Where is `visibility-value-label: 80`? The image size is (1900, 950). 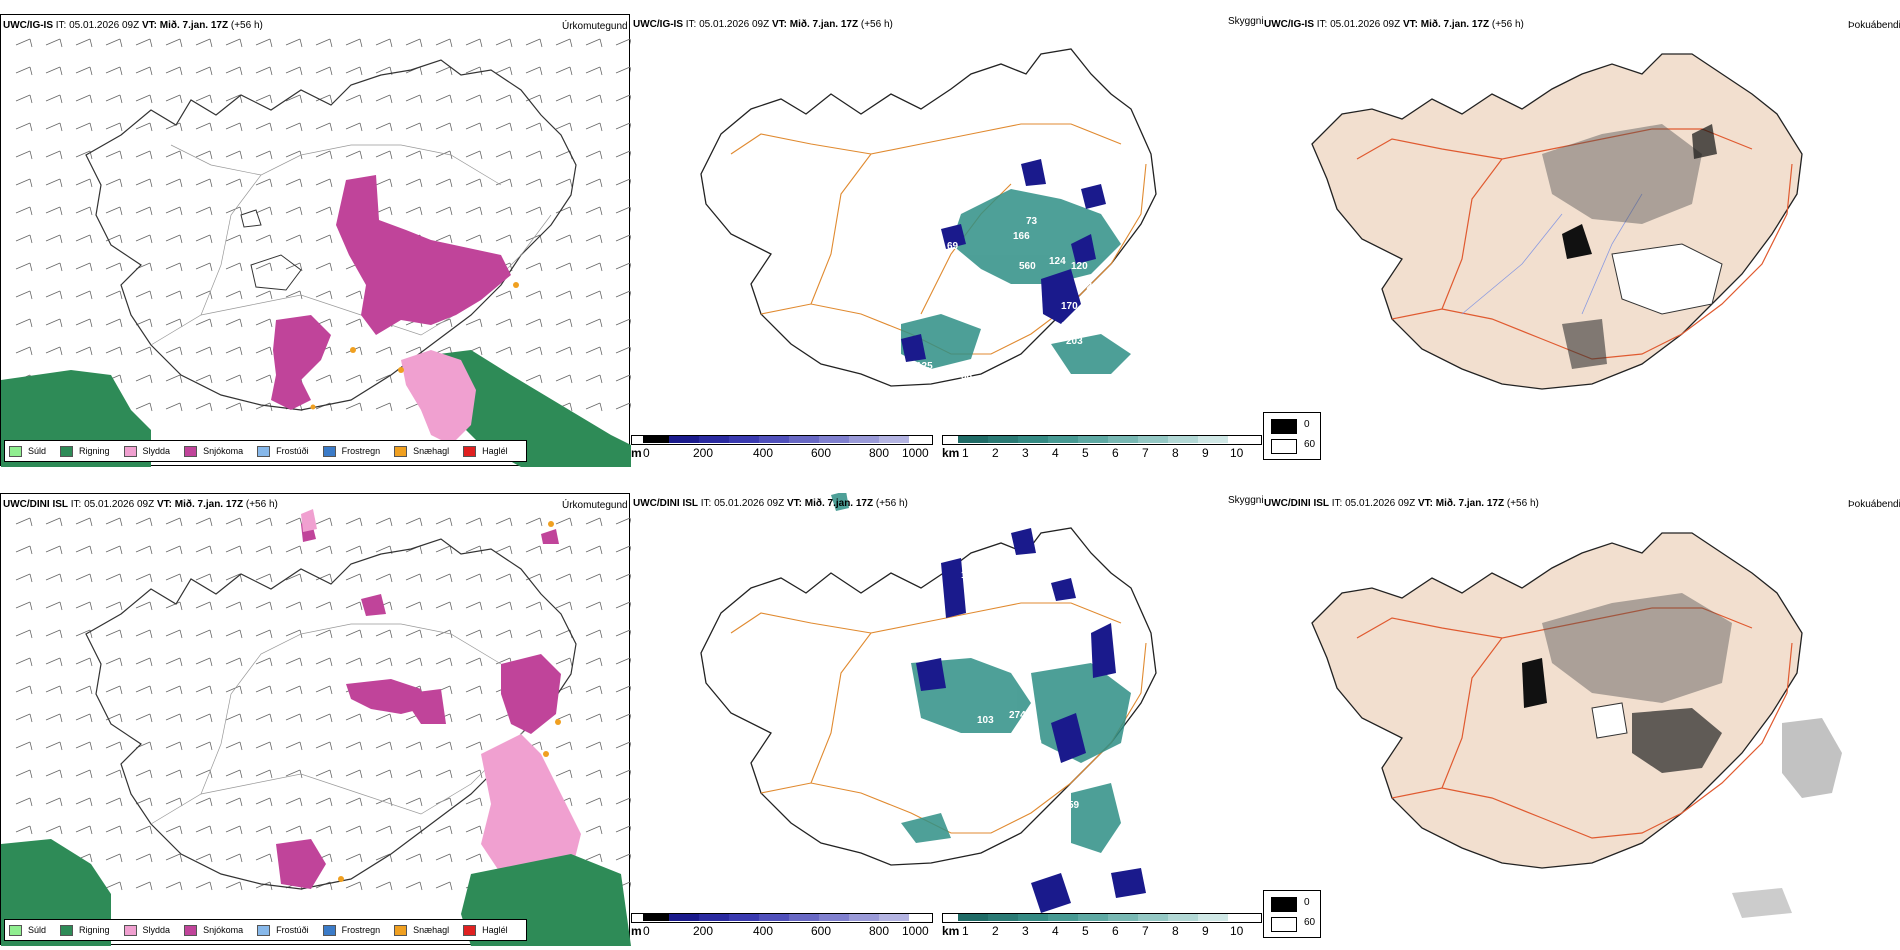
visibility-value-label: 80 is located at coordinates (1090, 301).